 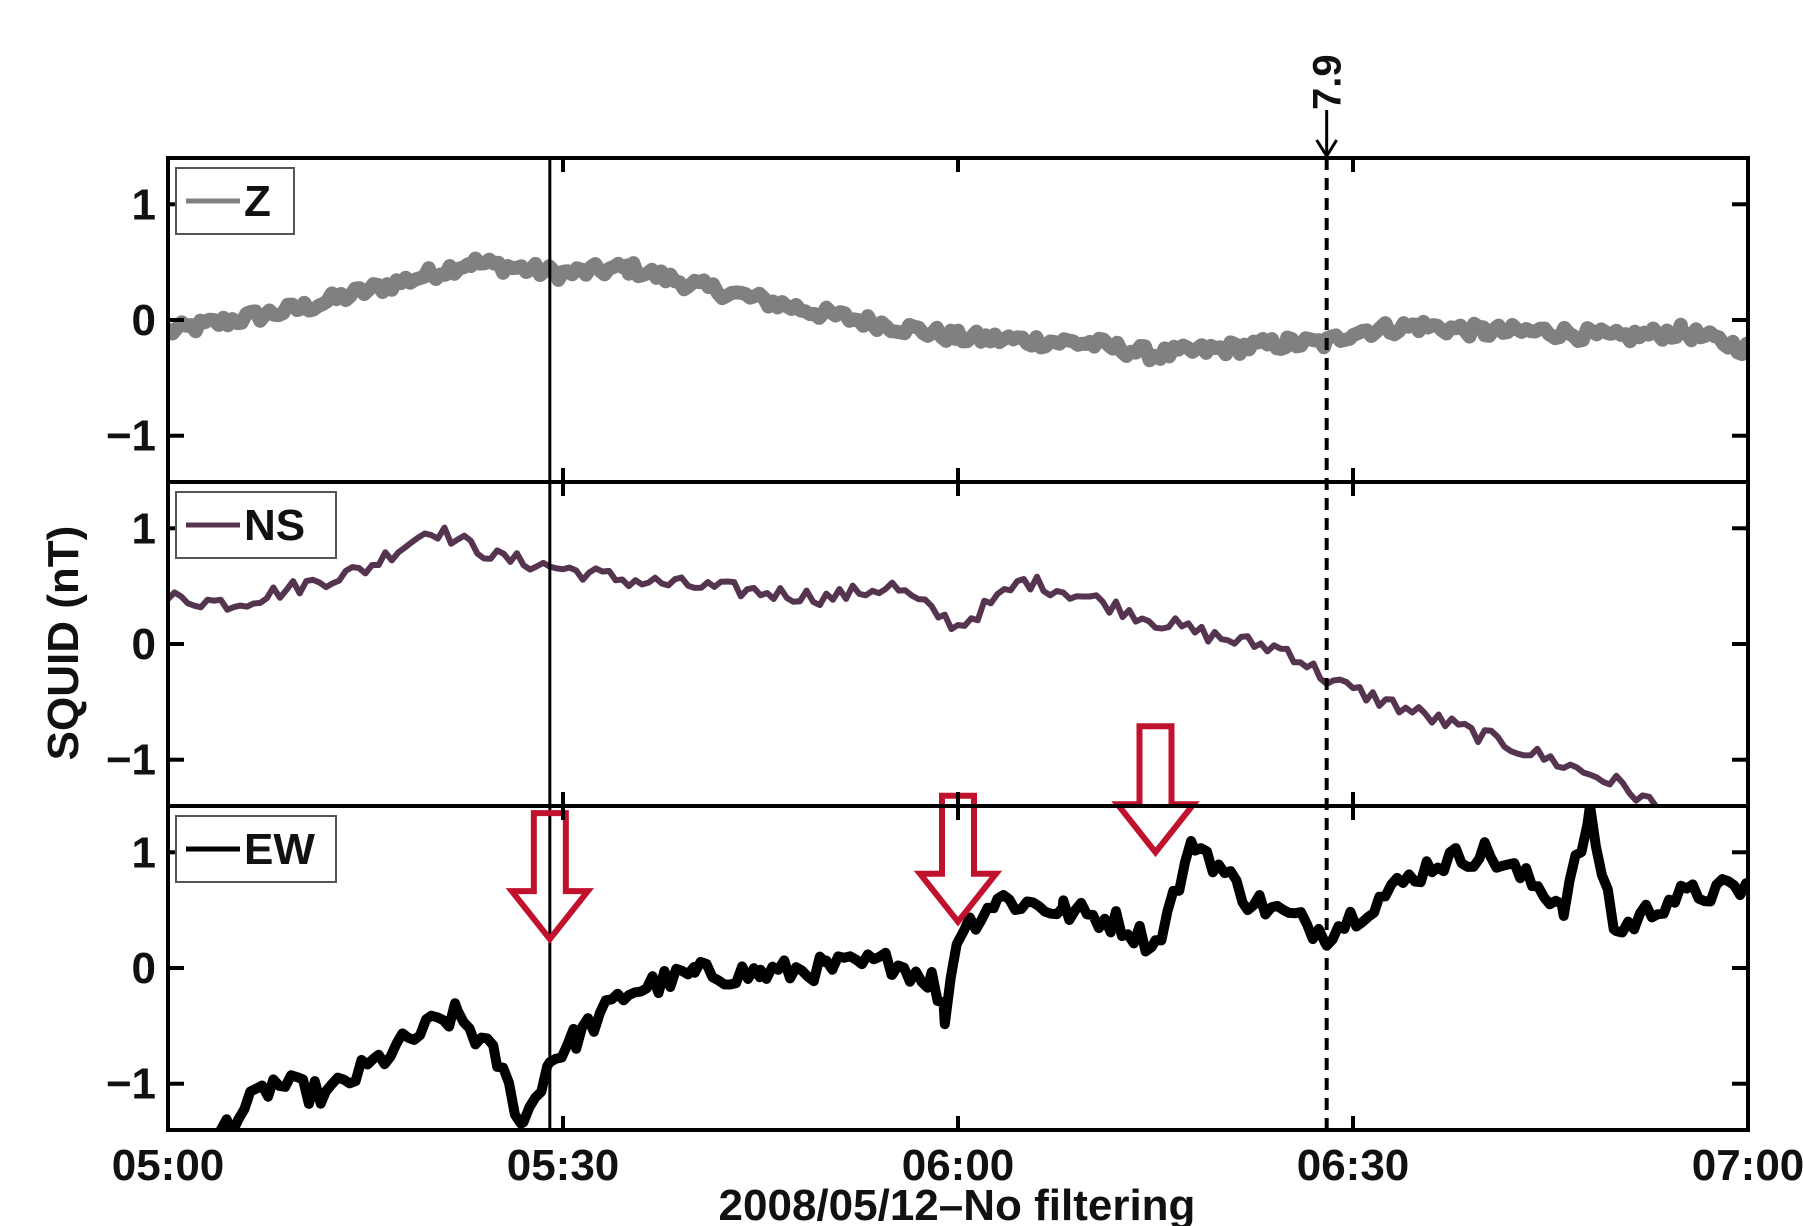 I want to click on series-z-line, so click(x=958, y=309).